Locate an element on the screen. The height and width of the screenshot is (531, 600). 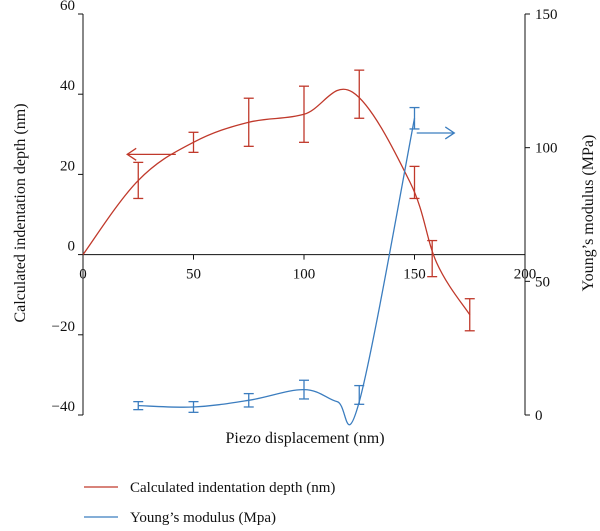
legend-label-depth: Calculated indentation depth (nm) is located at coordinates (232, 488).